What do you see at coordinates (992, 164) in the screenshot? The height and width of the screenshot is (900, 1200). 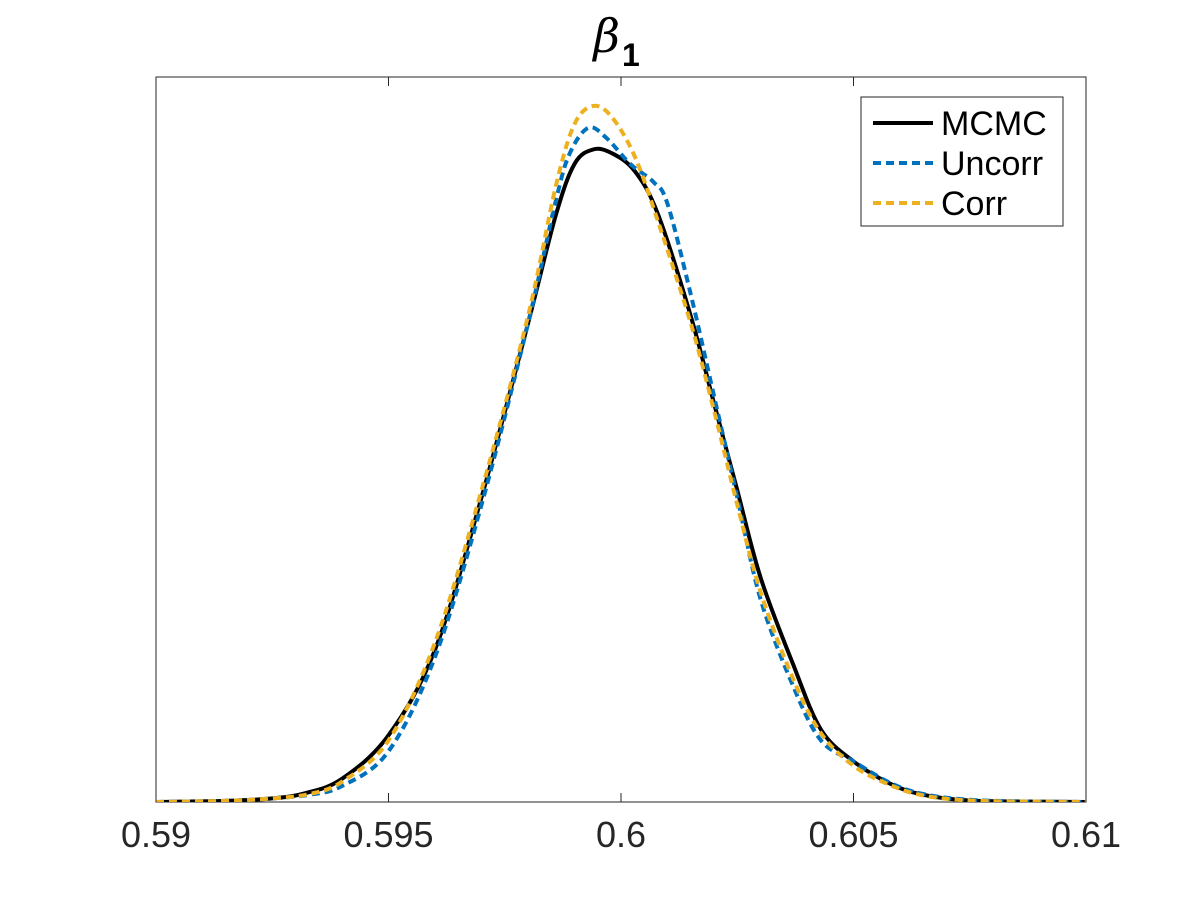 I see `legend-label-uncorr: Uncorr` at bounding box center [992, 164].